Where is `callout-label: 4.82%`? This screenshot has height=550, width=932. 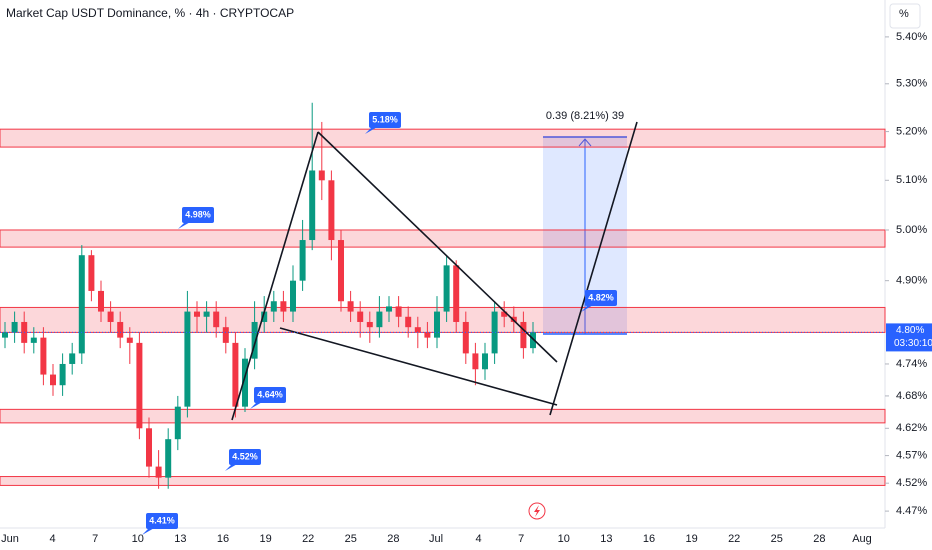
callout-label: 4.82% is located at coordinates (601, 297).